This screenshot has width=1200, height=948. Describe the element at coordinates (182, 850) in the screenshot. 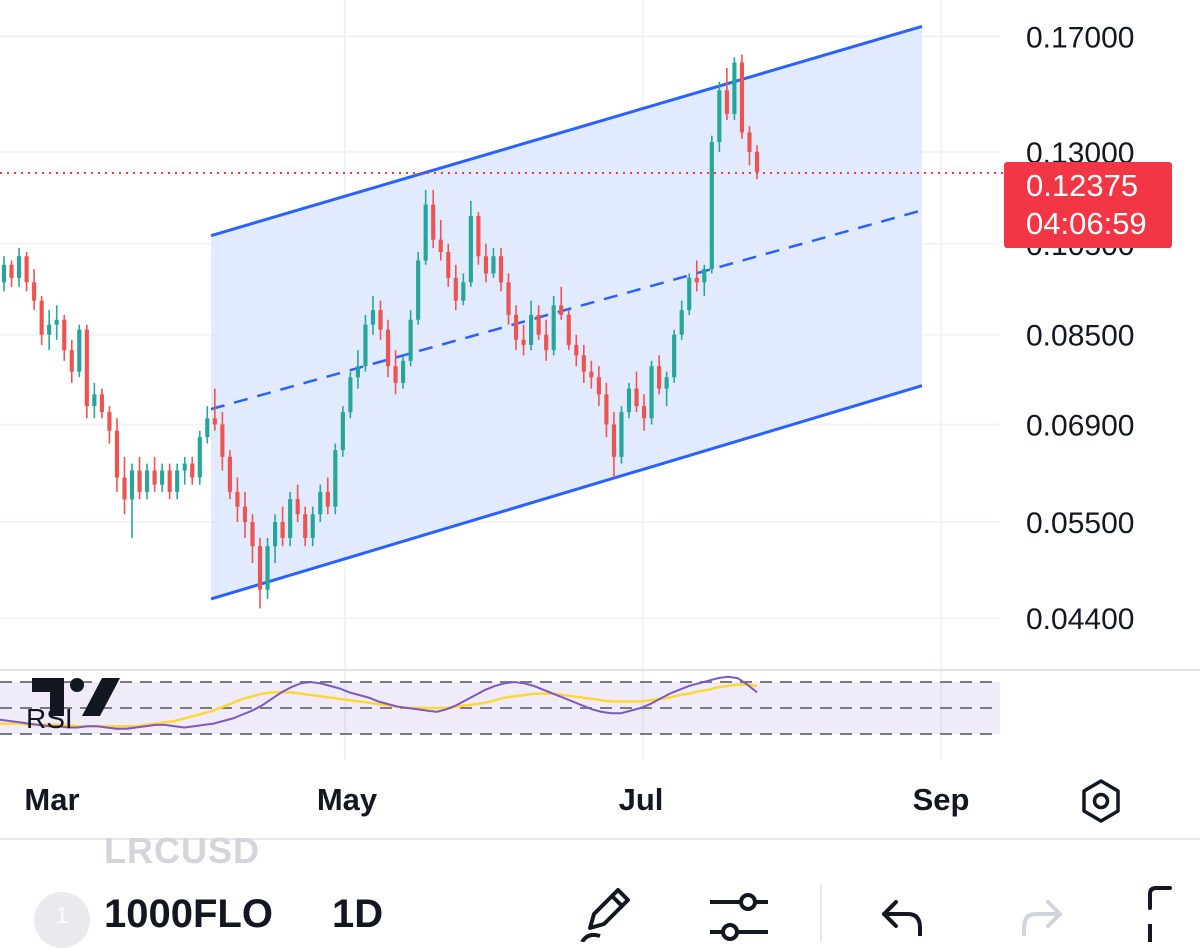

I see `previous-symbol: LRCUSD` at that location.